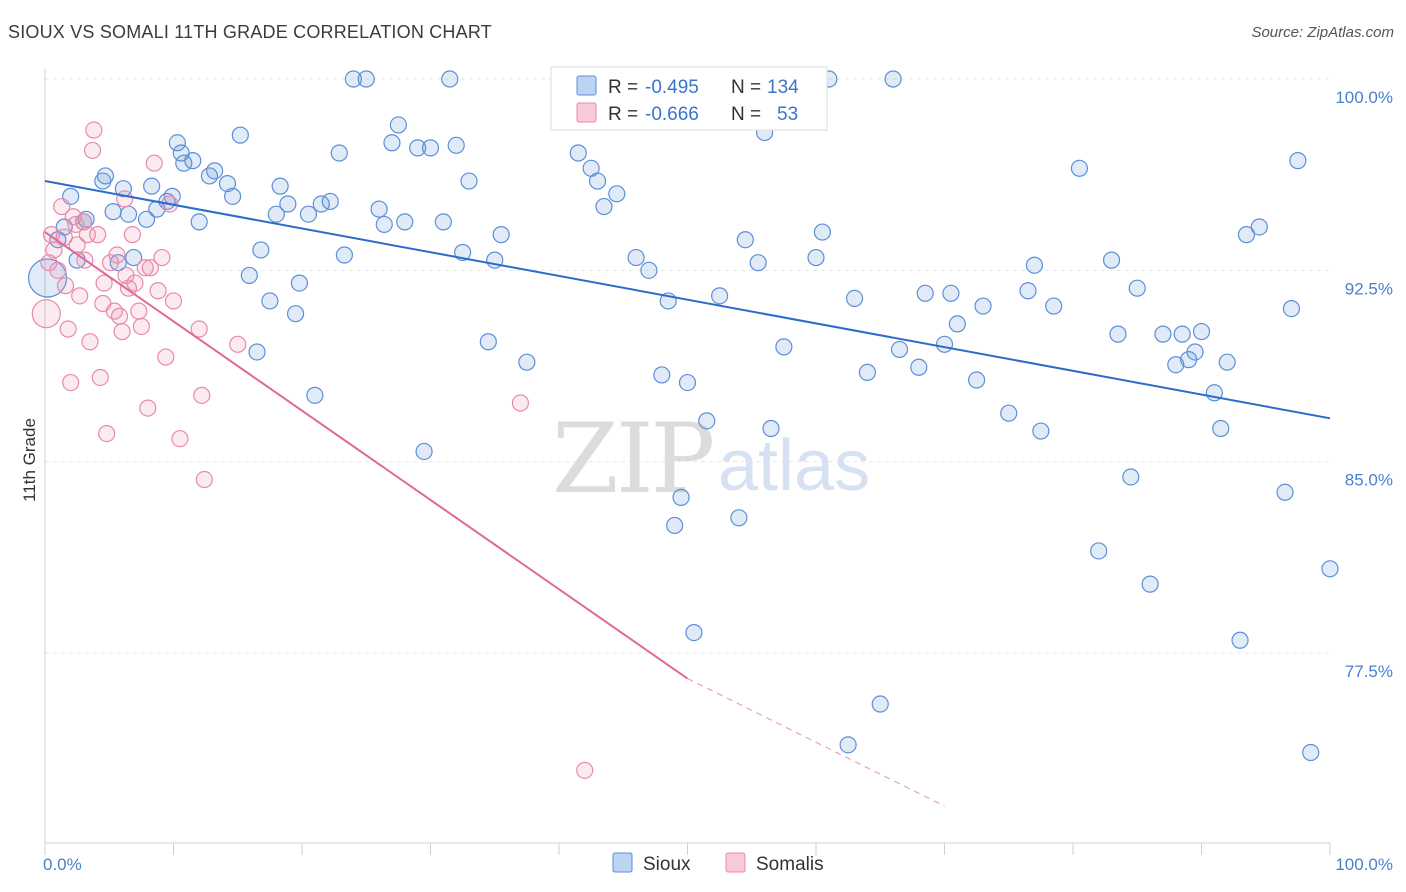 The width and height of the screenshot is (1406, 892). I want to click on x-tick-label-0: 0.0%, so click(62, 864).